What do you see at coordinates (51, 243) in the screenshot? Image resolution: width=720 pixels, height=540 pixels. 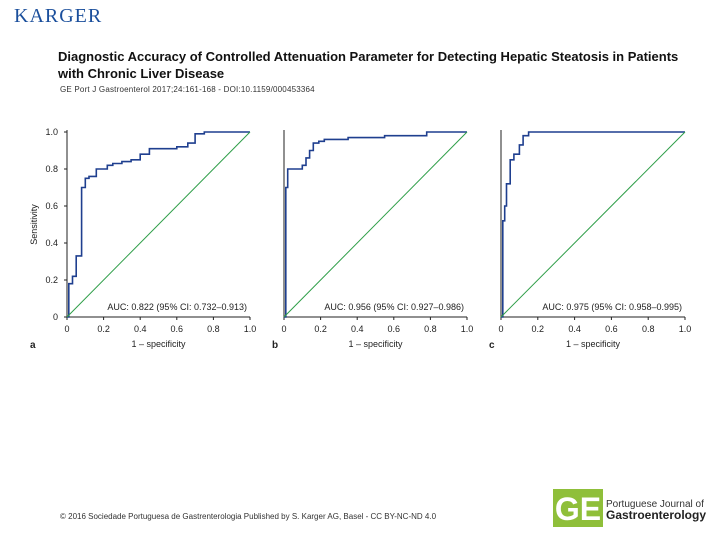 I see `y-tick-label: 0.4` at bounding box center [51, 243].